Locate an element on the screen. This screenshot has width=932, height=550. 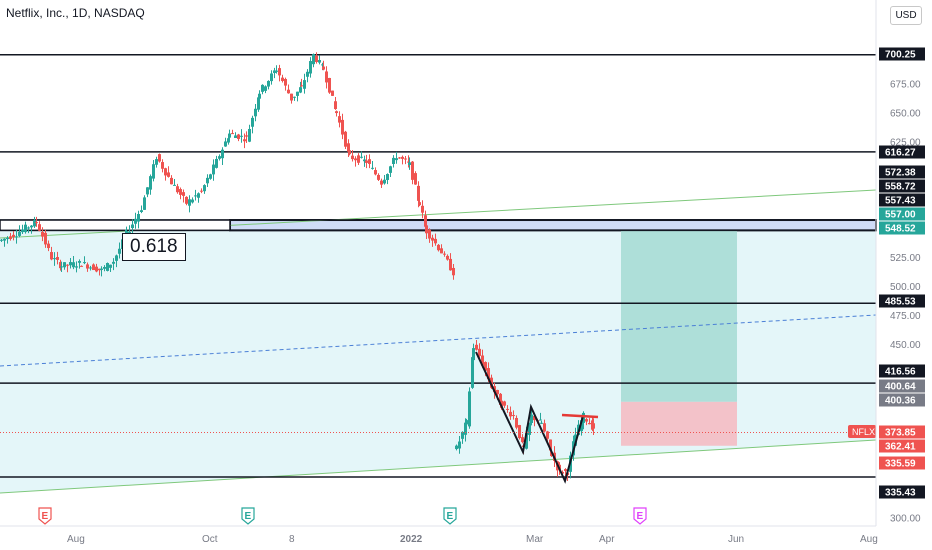
stop-loss-zone is located at coordinates (679, 423).